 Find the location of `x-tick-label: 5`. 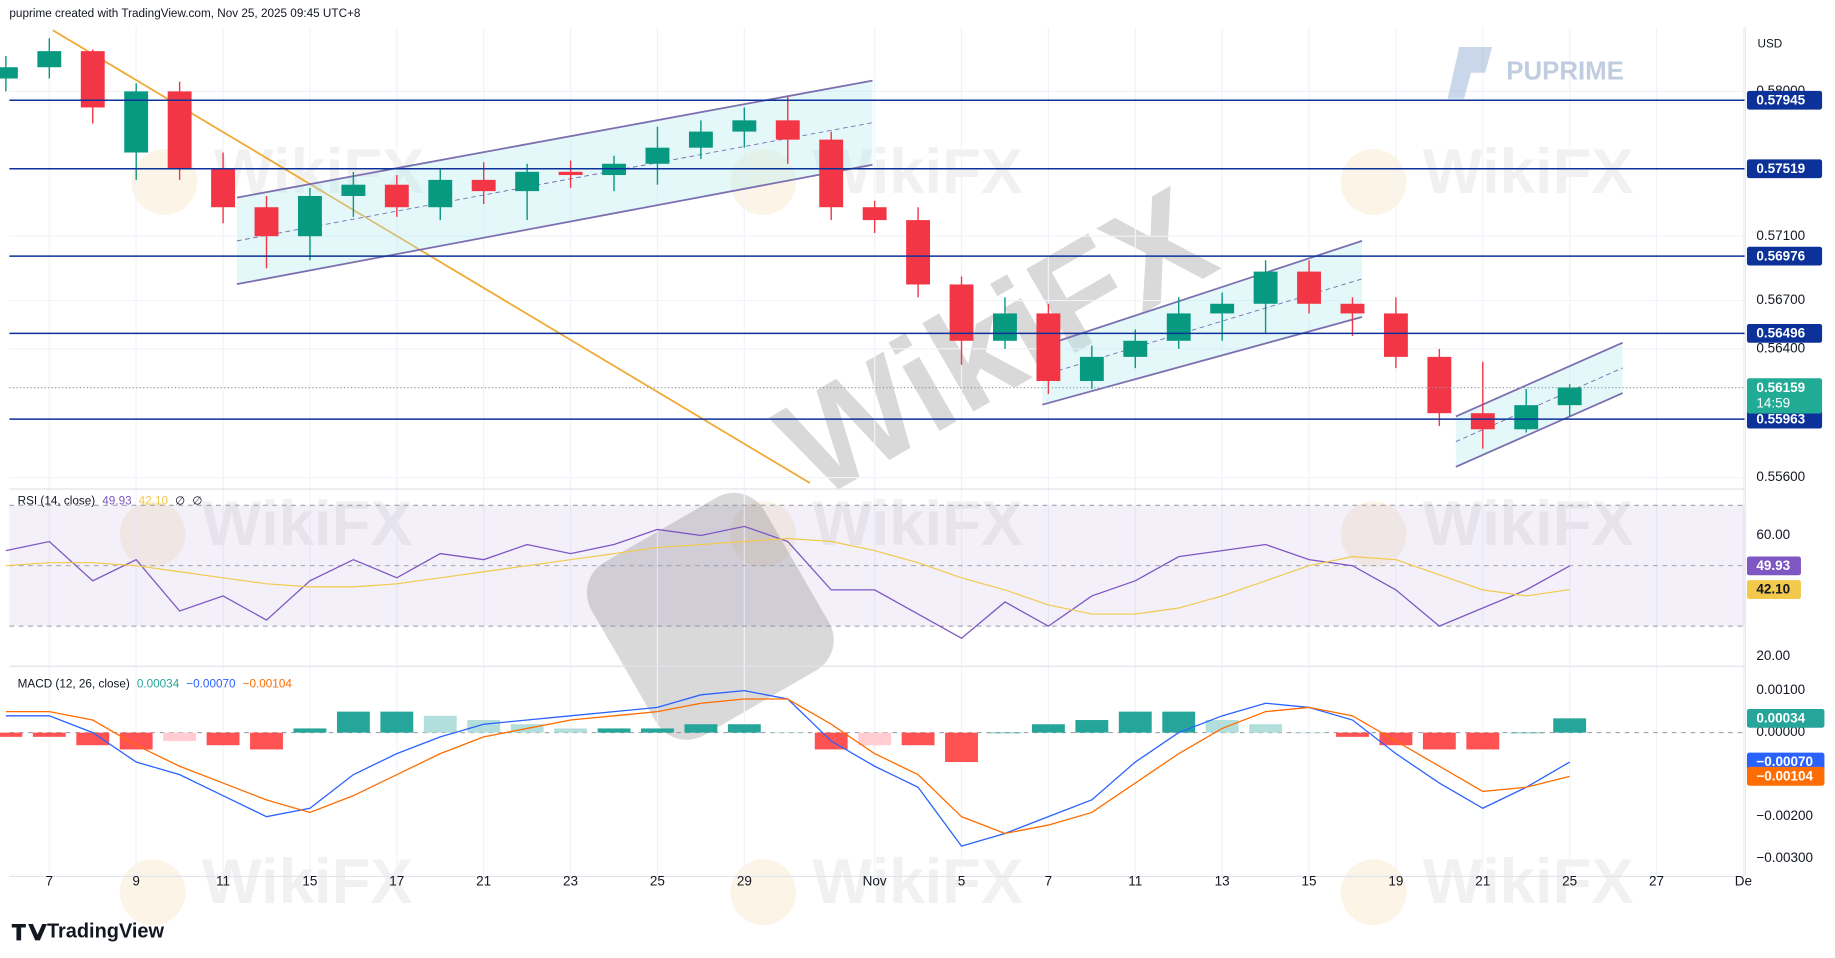

x-tick-label: 5 is located at coordinates (962, 880).